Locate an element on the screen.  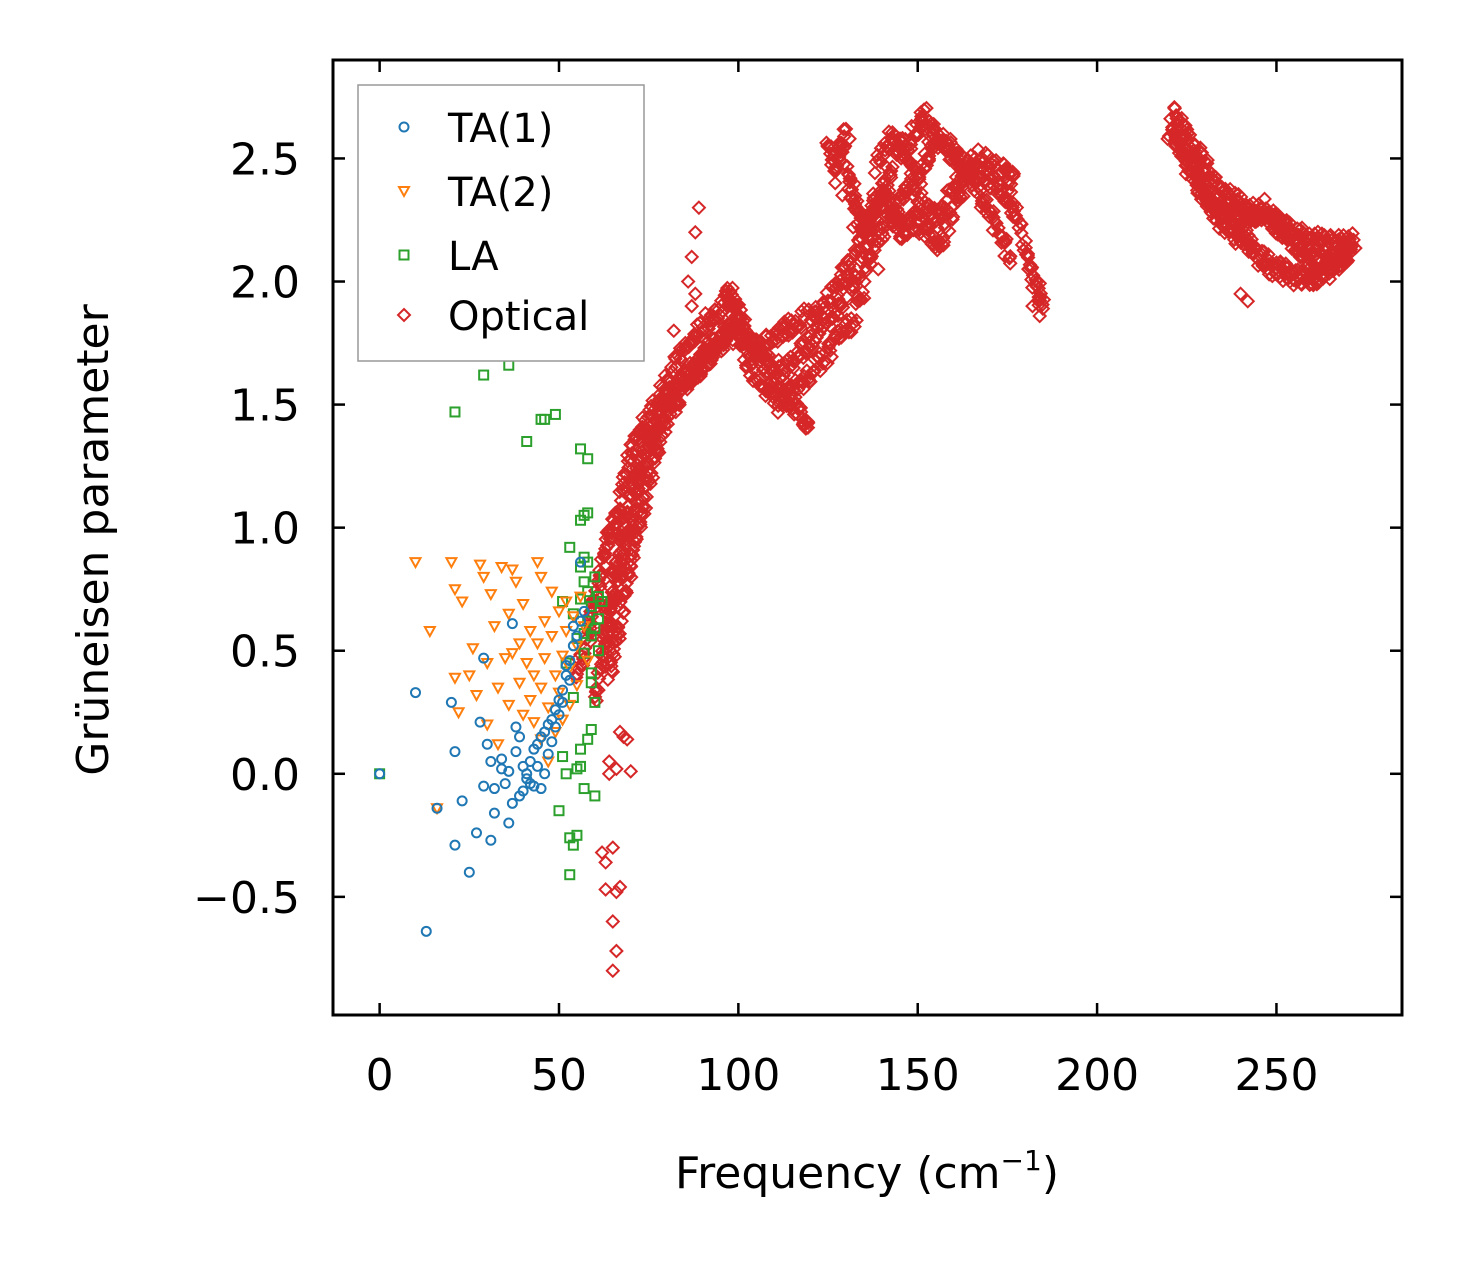
y-axis-label: Grüneisen parameter is located at coordinates (93, 539).